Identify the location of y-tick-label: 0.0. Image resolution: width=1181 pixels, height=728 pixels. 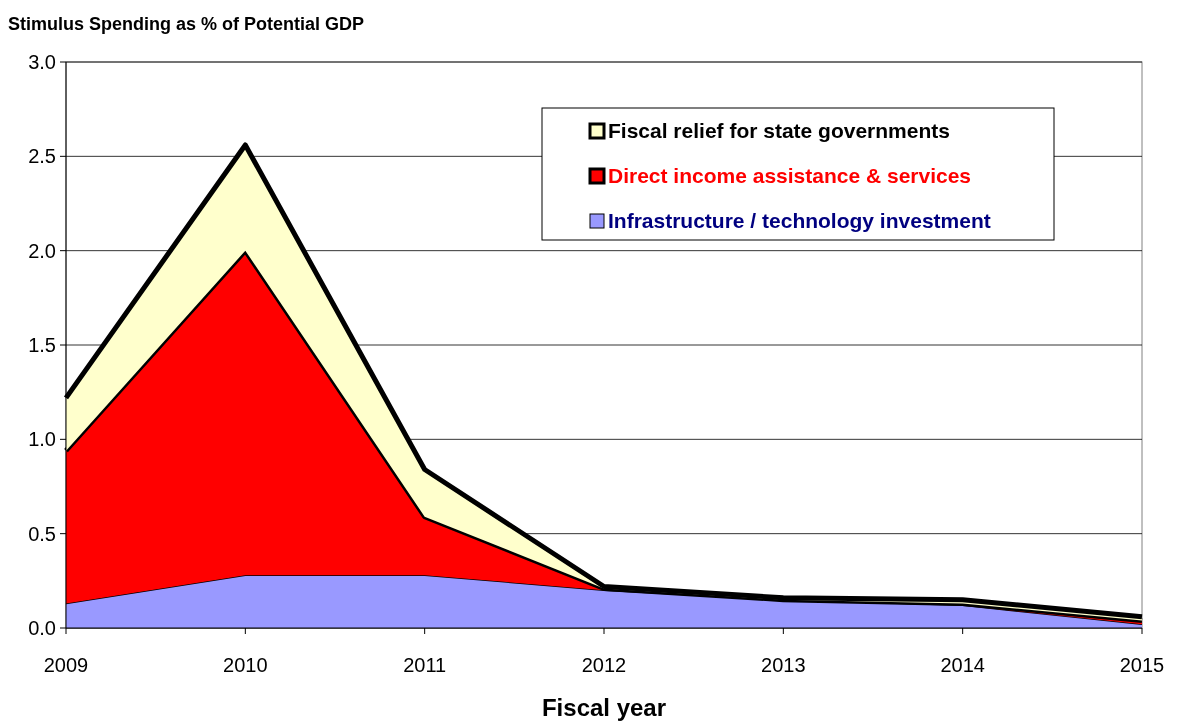
(42, 628).